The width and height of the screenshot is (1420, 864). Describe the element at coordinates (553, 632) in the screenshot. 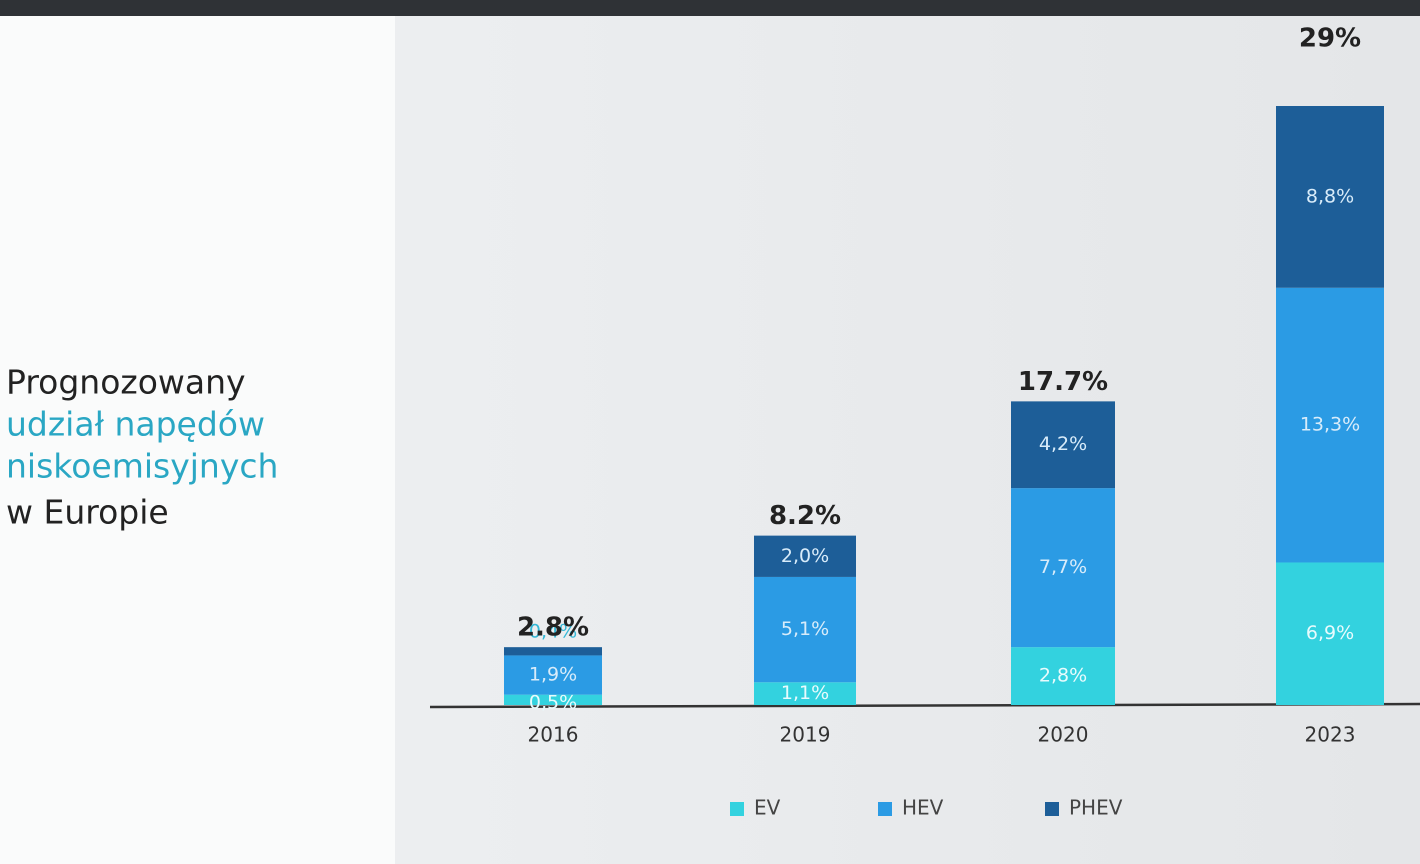

I see `value-label: 0,4%` at that location.